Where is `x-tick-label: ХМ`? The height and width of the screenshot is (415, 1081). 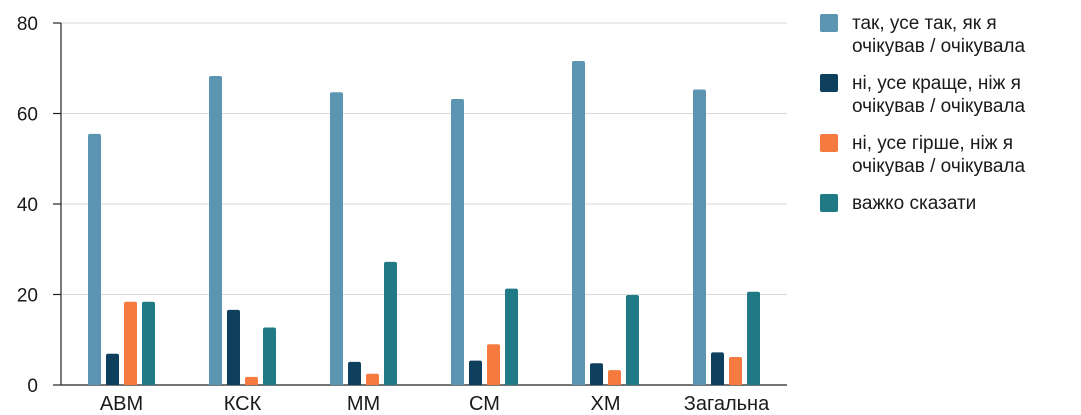
x-tick-label: ХМ is located at coordinates (606, 404).